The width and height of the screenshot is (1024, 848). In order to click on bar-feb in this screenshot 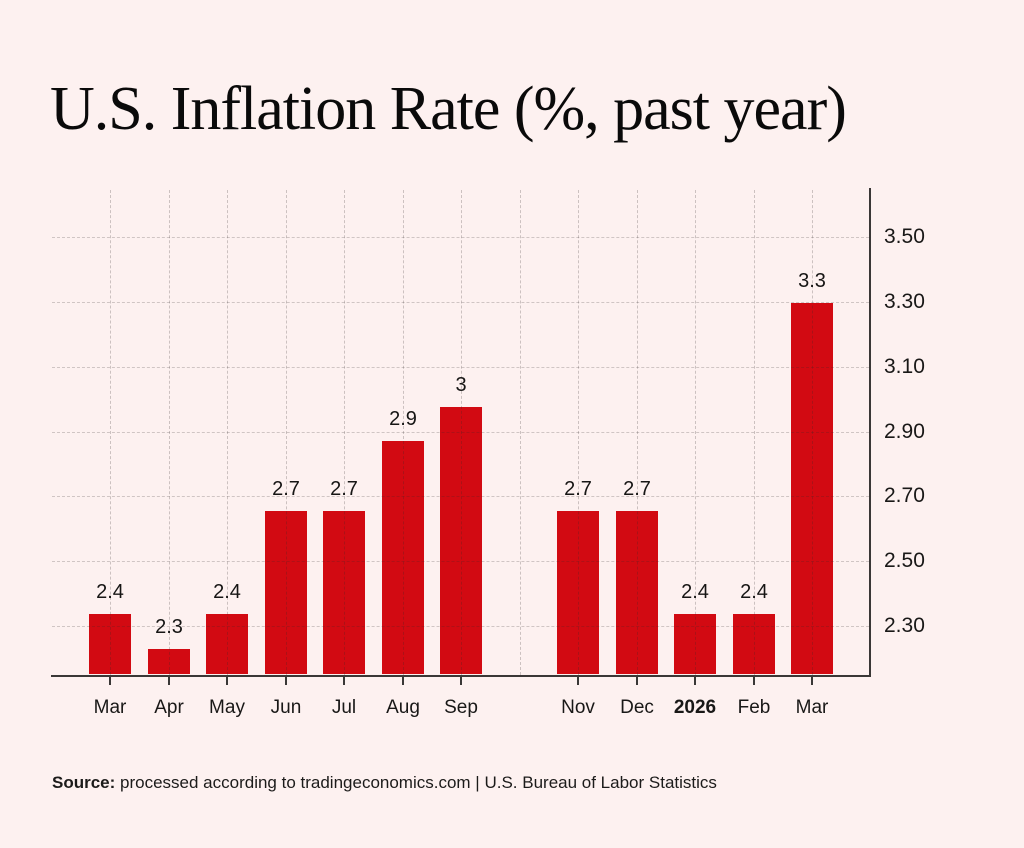, I will do `click(754, 644)`.